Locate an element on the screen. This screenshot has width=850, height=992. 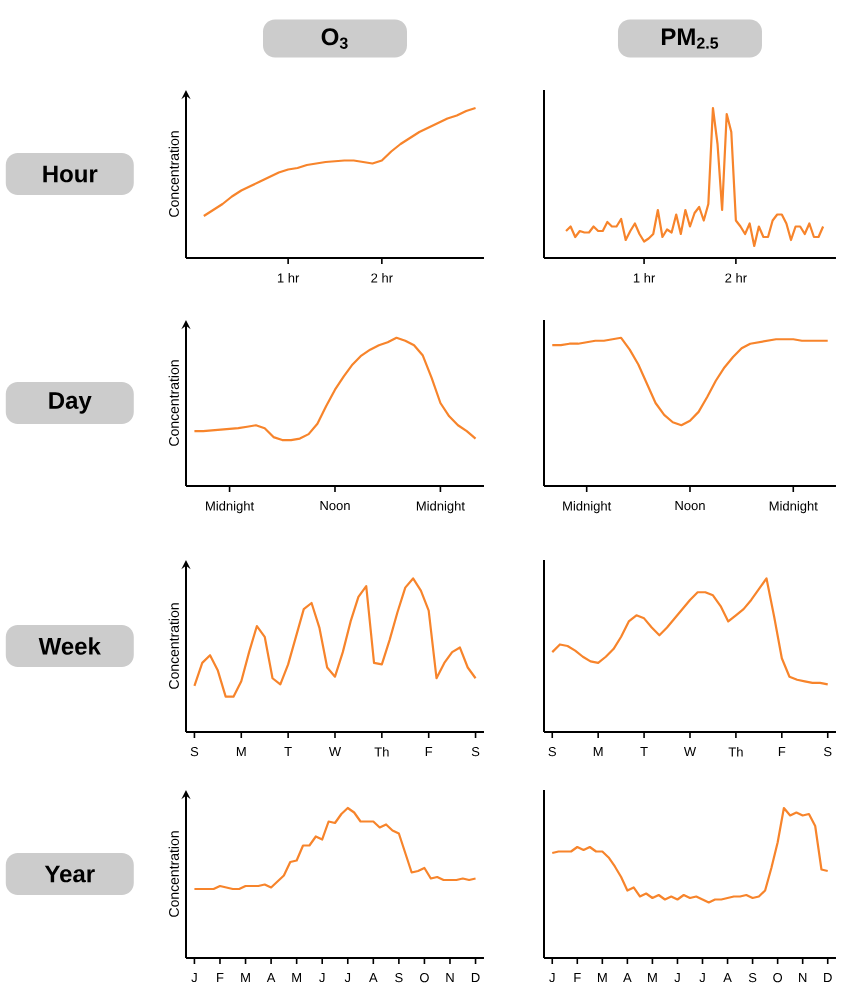
chart-title: PM$_{2.5}$ is located at coordinates (690, 38).